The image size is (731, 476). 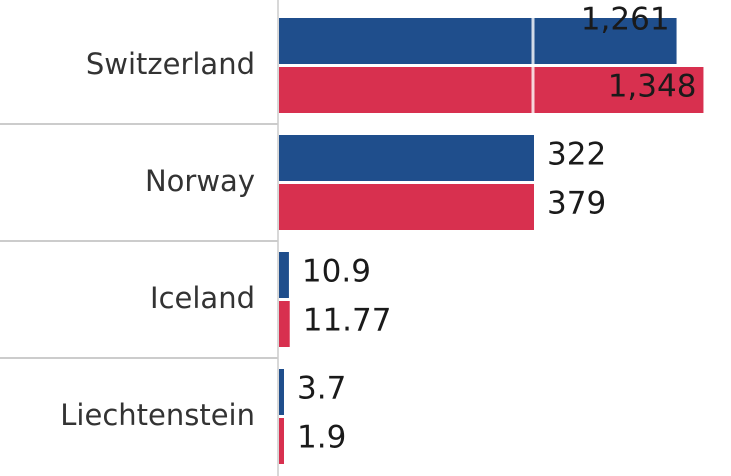 What do you see at coordinates (202, 298) in the screenshot?
I see `category-label: Iceland` at bounding box center [202, 298].